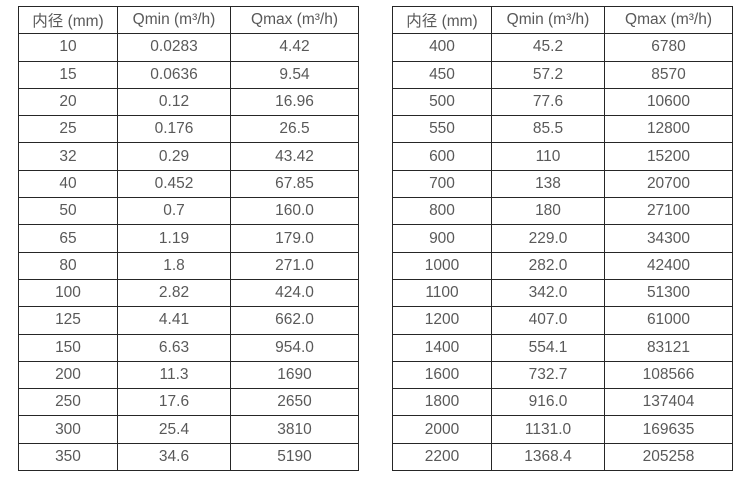 This screenshot has height=483, width=750. What do you see at coordinates (668, 293) in the screenshot?
I see `table-cell-qmax: 51300` at bounding box center [668, 293].